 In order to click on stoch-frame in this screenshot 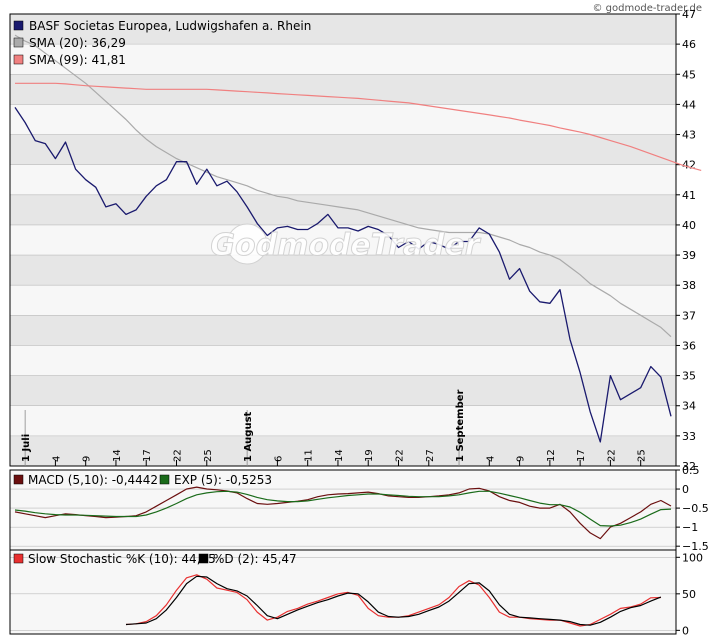, I will do `click(343, 592)`.